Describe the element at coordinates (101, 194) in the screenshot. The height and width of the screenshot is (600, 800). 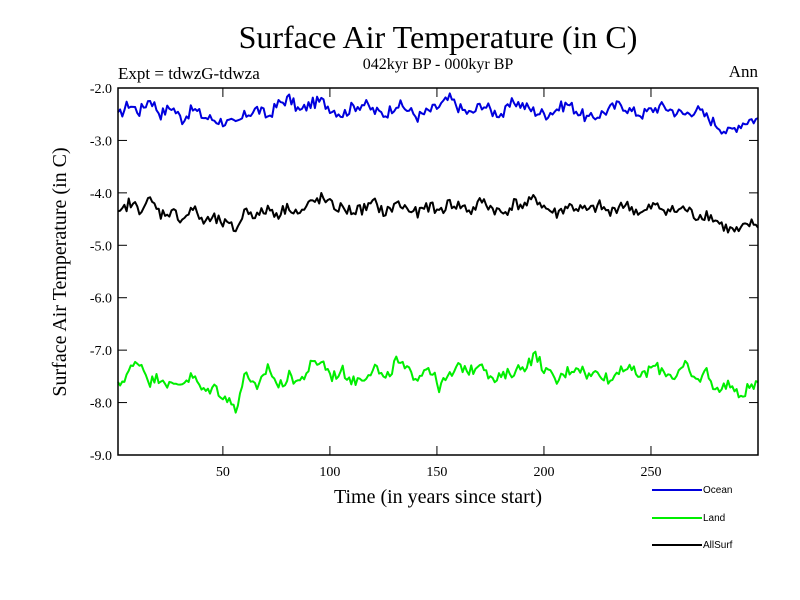
I see `y-tick-label: -4.0` at that location.